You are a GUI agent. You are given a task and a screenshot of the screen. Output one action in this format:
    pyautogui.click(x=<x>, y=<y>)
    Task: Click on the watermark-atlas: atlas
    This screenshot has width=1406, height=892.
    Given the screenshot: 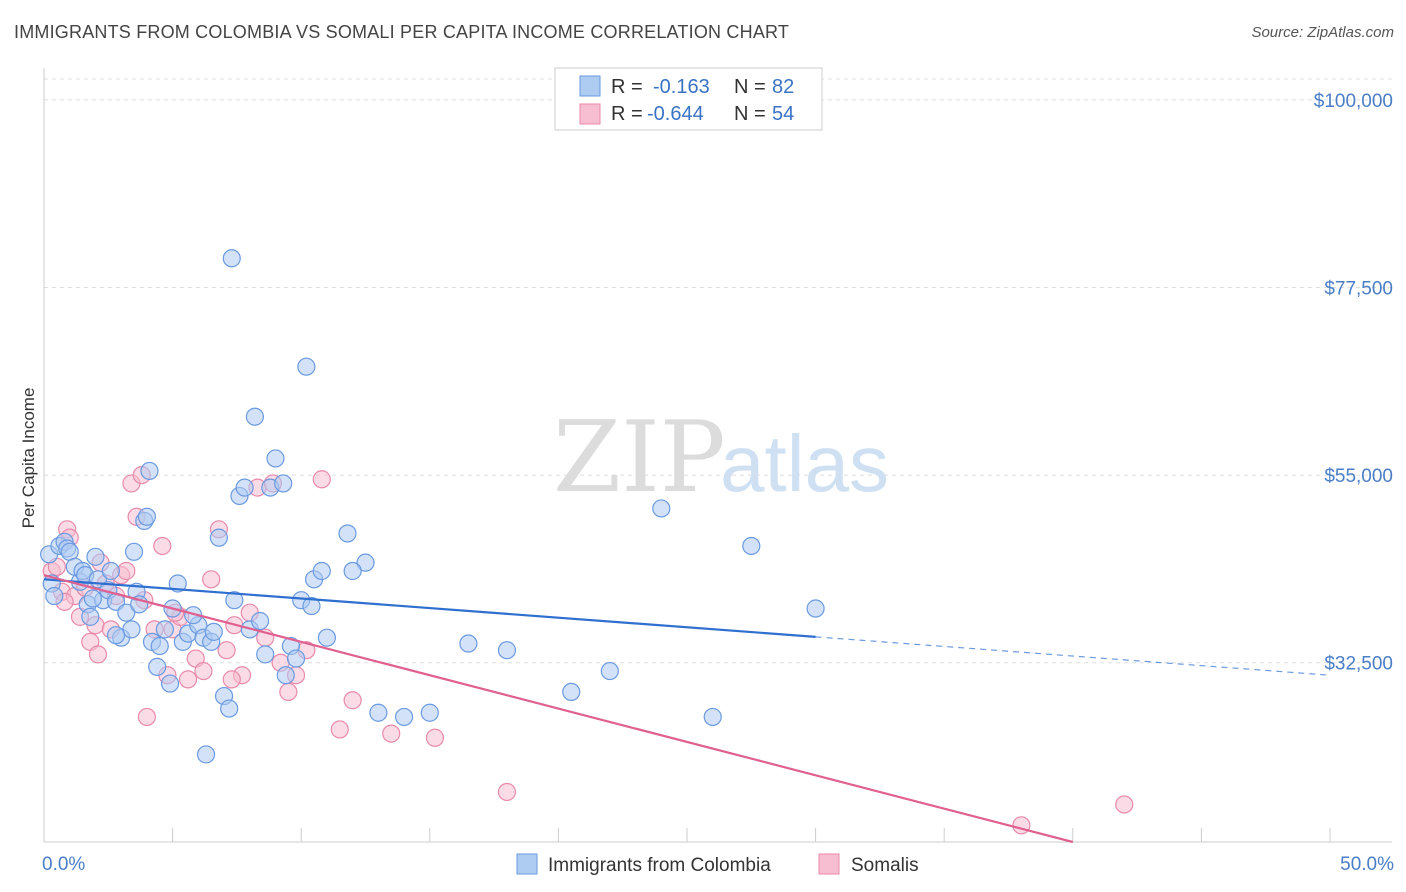 What is the action you would take?
    pyautogui.click(x=804, y=463)
    